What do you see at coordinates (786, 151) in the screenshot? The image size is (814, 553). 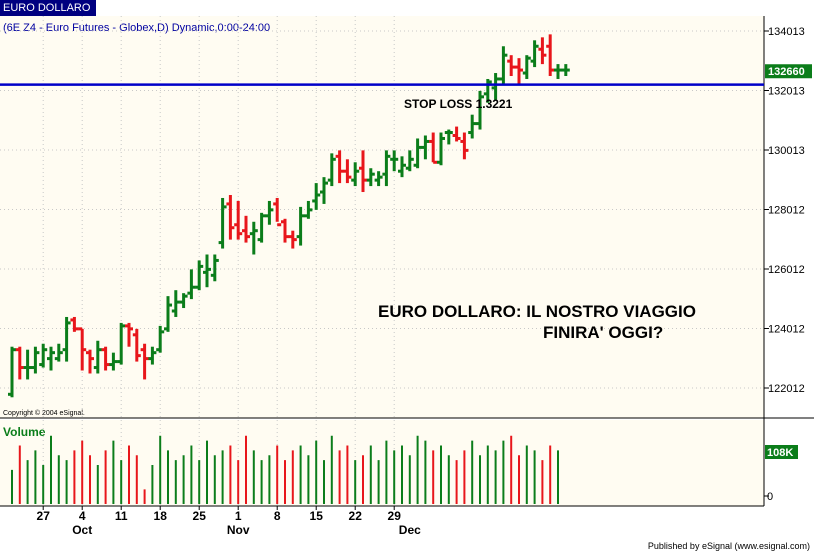 I see `y-tick-label: 130013` at bounding box center [786, 151].